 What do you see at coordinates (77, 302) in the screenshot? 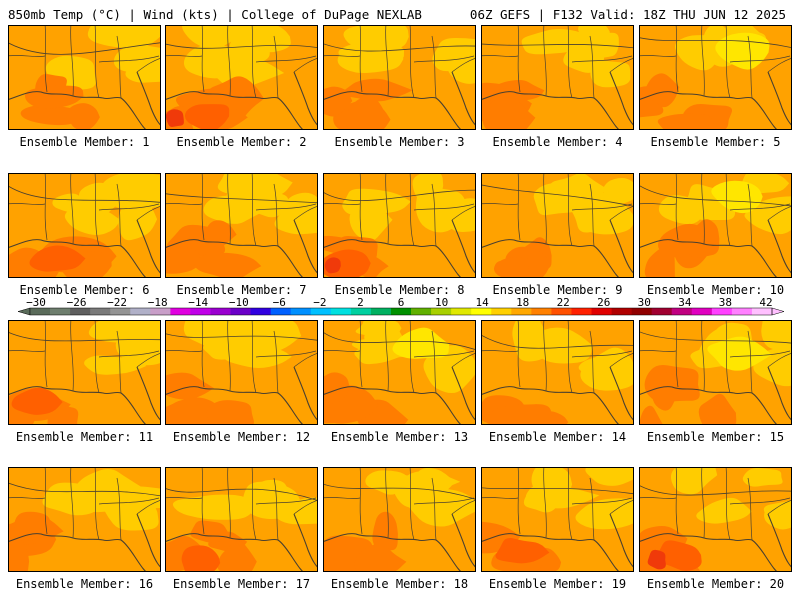
I see `colorbar-tick-label: −26` at bounding box center [77, 302].